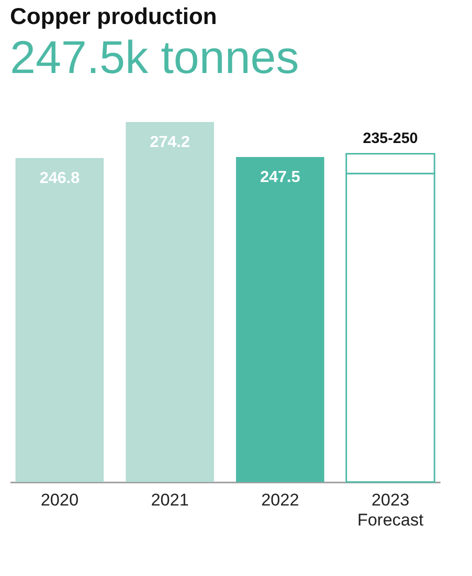 Image resolution: width=472 pixels, height=576 pixels. I want to click on data-label: 246.8, so click(60, 178).